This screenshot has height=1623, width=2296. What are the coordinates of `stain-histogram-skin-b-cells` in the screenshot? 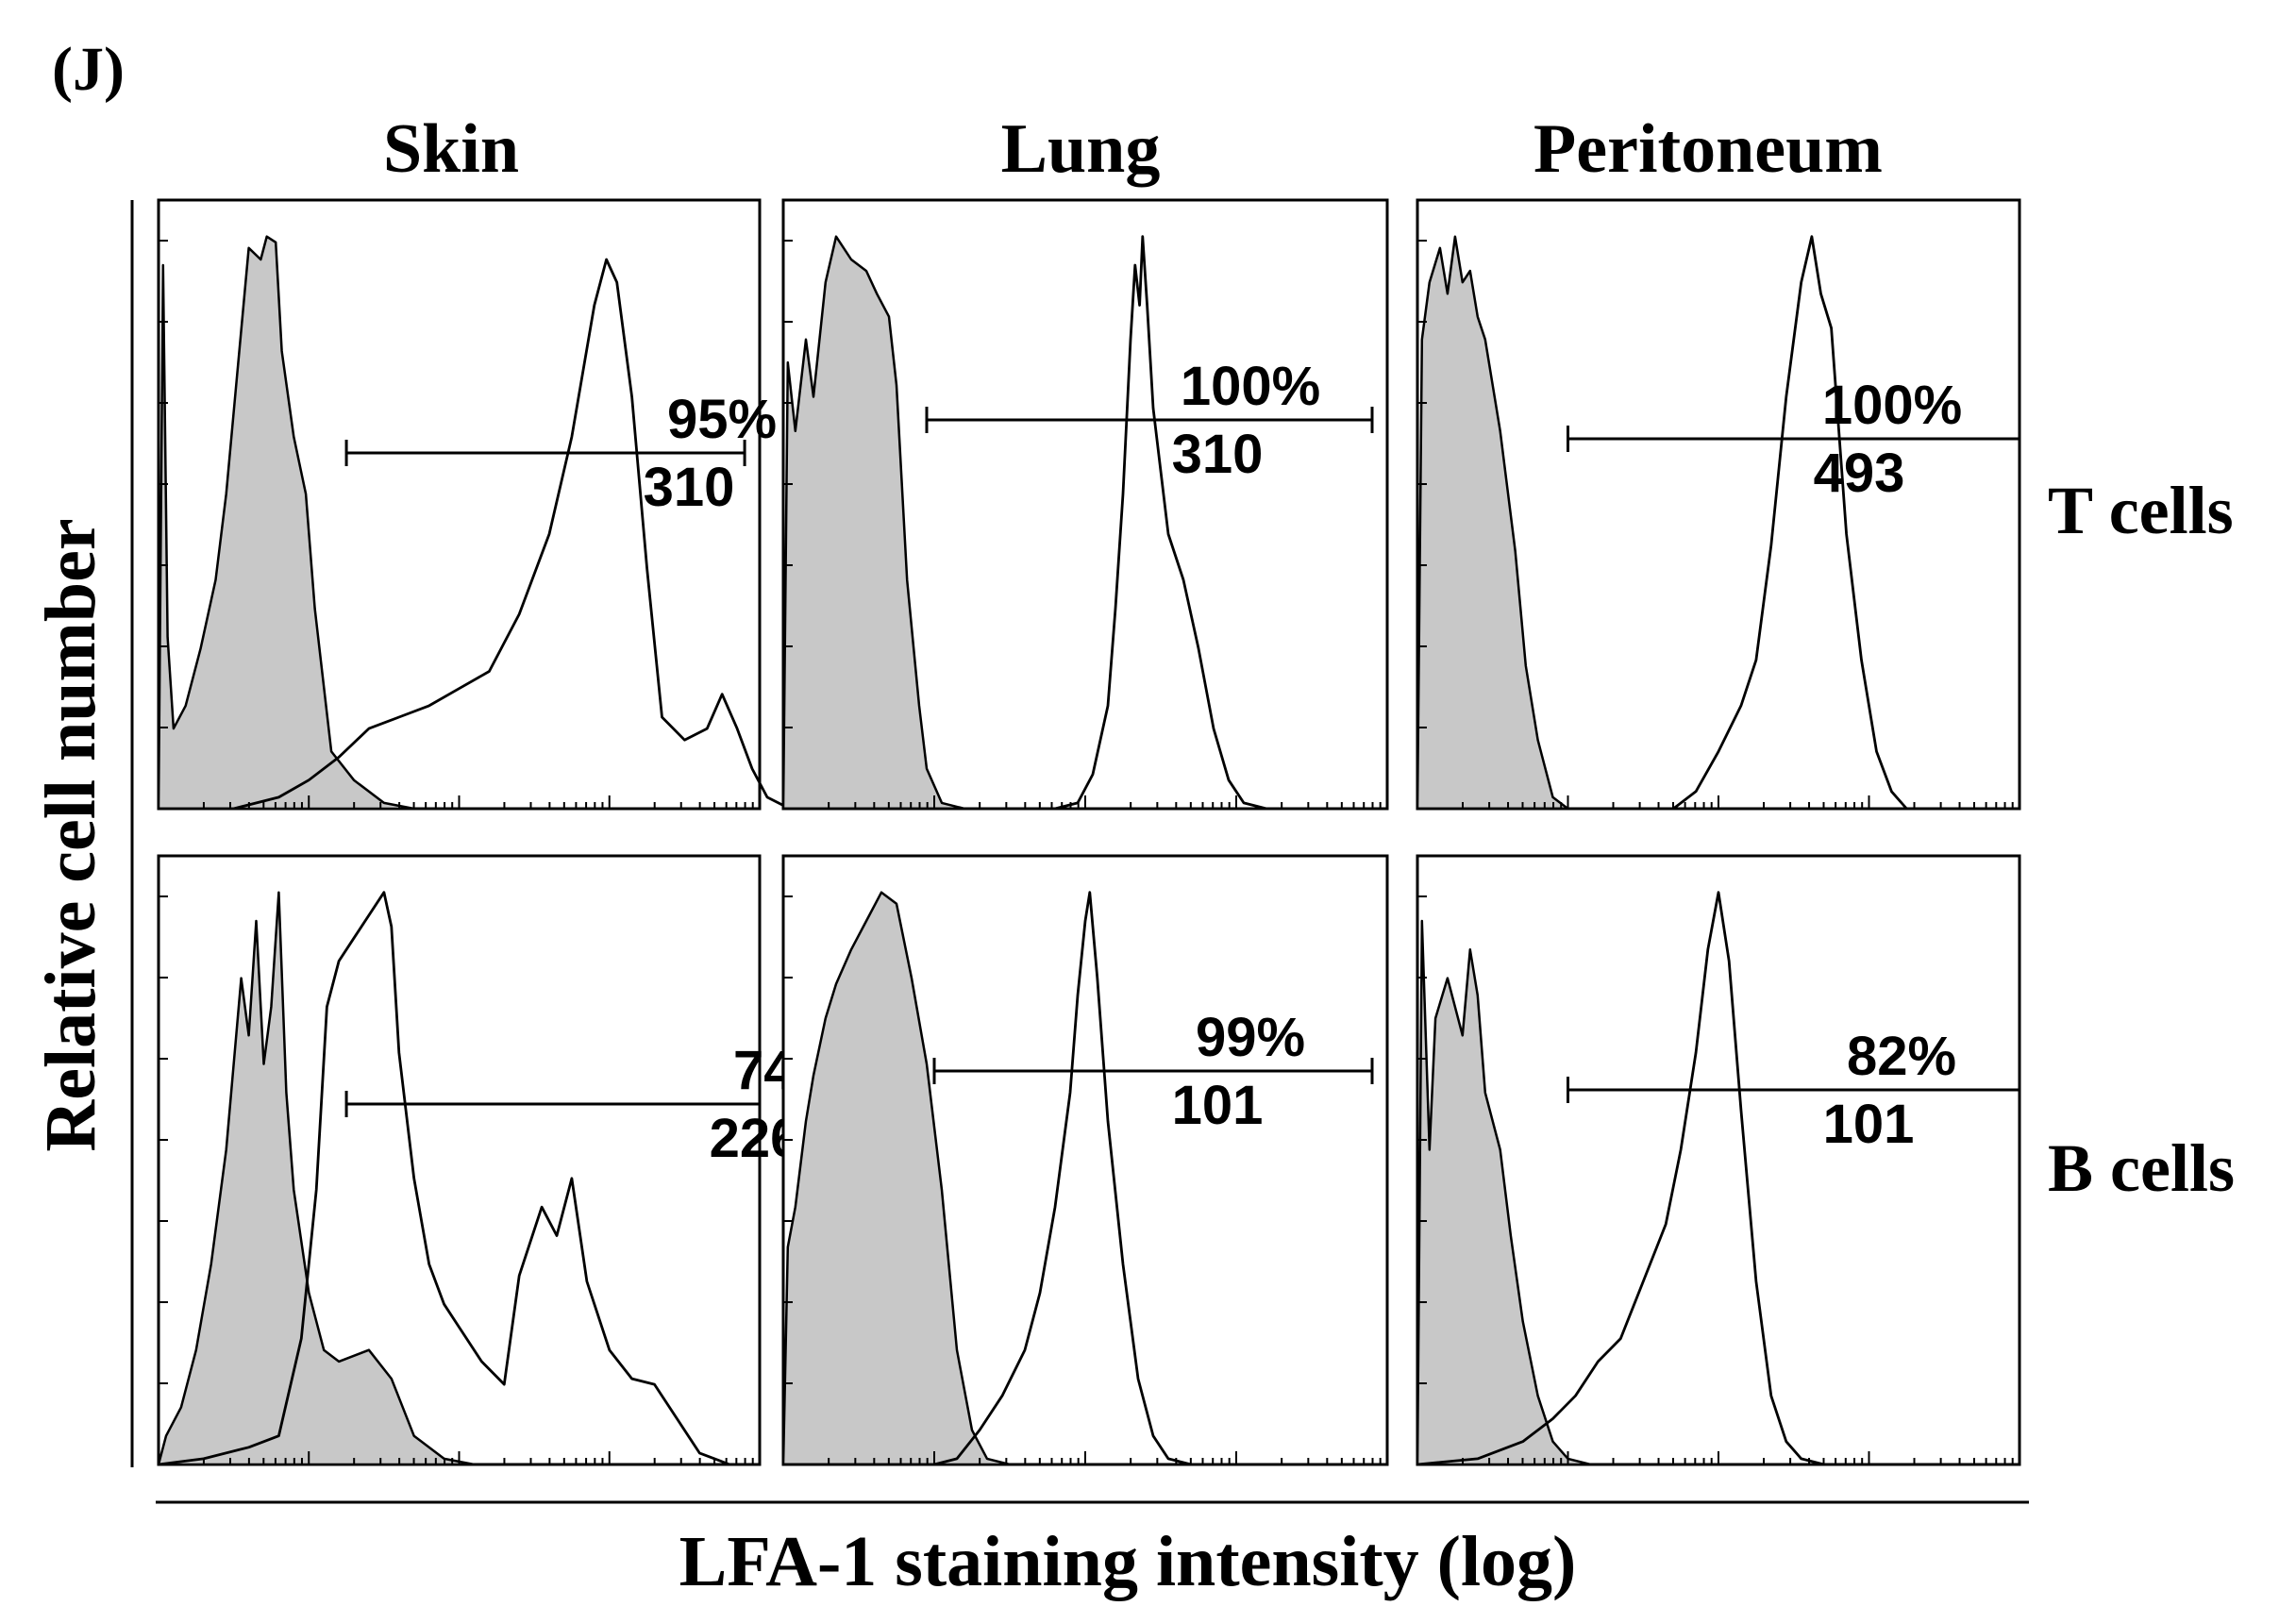 It's located at (444, 1178).